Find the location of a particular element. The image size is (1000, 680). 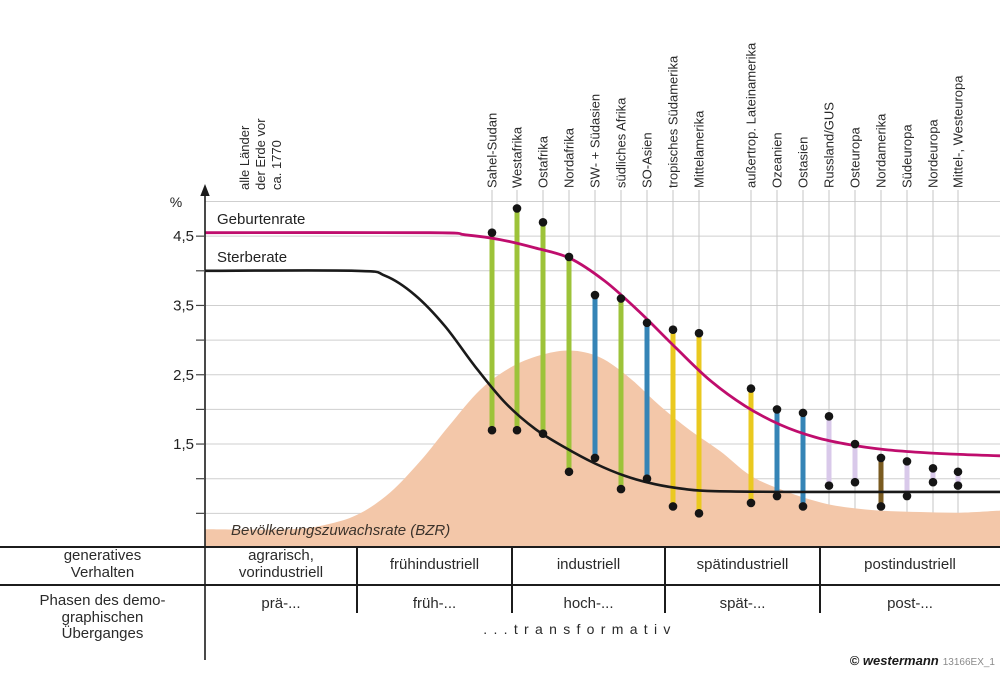

region-label: Ostasien is located at coordinates (803, 162).